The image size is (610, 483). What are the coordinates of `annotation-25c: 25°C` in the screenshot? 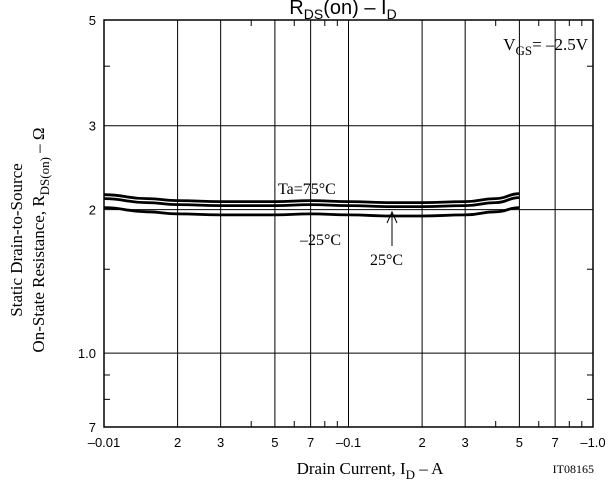 It's located at (386, 260).